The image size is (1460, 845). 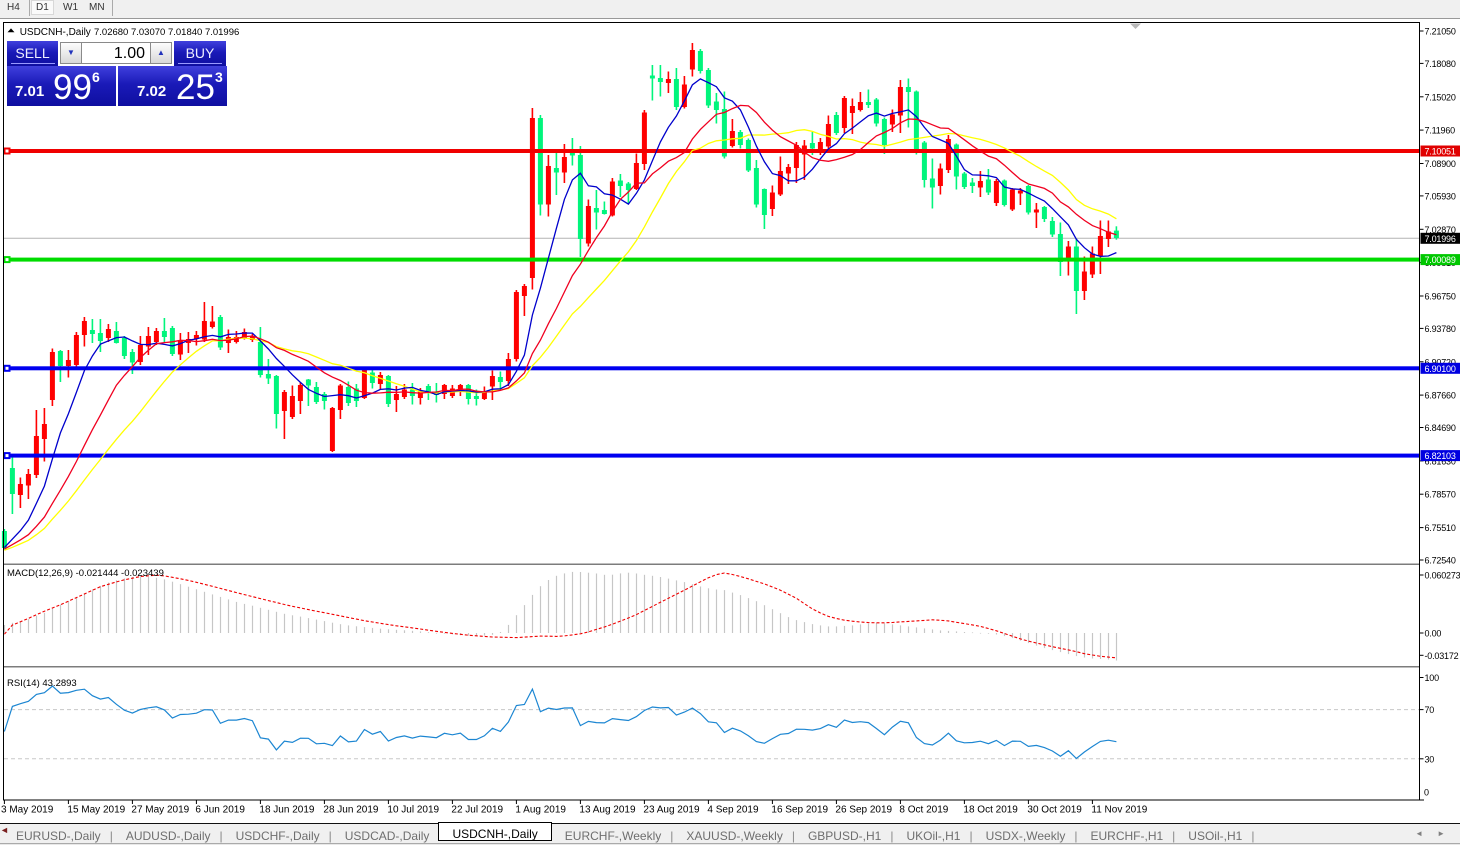 What do you see at coordinates (1426, 793) in the screenshot?
I see `svg-text: 0` at bounding box center [1426, 793].